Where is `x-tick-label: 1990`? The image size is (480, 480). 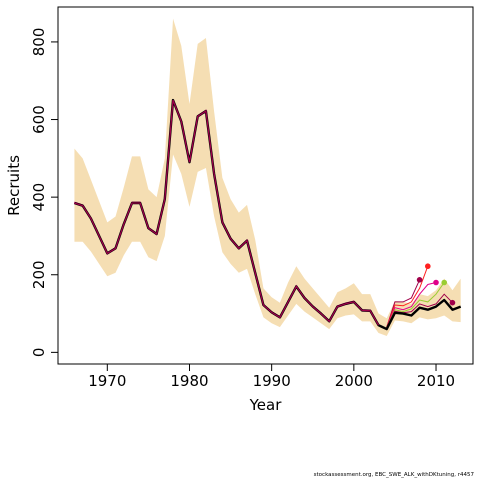 x-tick-label: 1990 is located at coordinates (272, 381).